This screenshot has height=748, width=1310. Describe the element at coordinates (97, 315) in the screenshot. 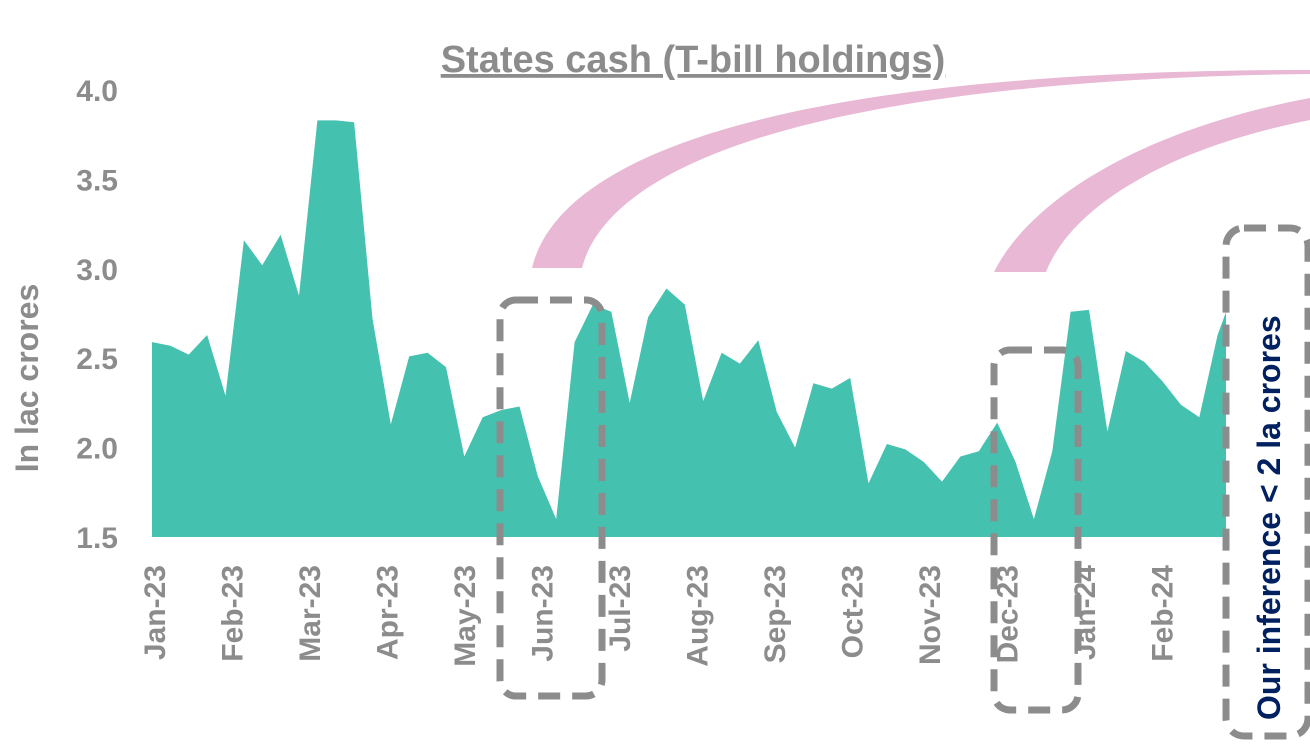

I see `y-axis-ticks: 1.5 2.0 2.5 3.0 3.5 4.0` at that location.